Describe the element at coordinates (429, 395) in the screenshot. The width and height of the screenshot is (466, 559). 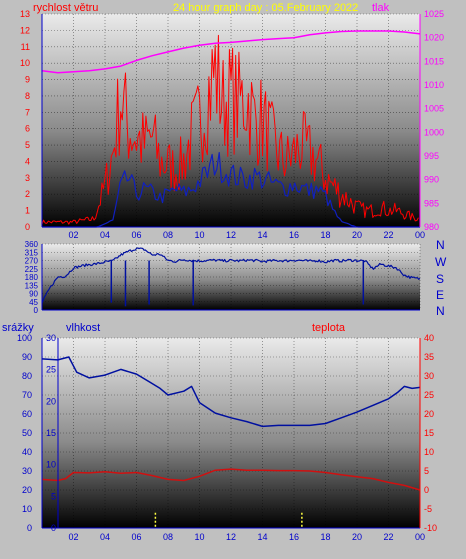
I see `temperature-y-tick: 25` at that location.